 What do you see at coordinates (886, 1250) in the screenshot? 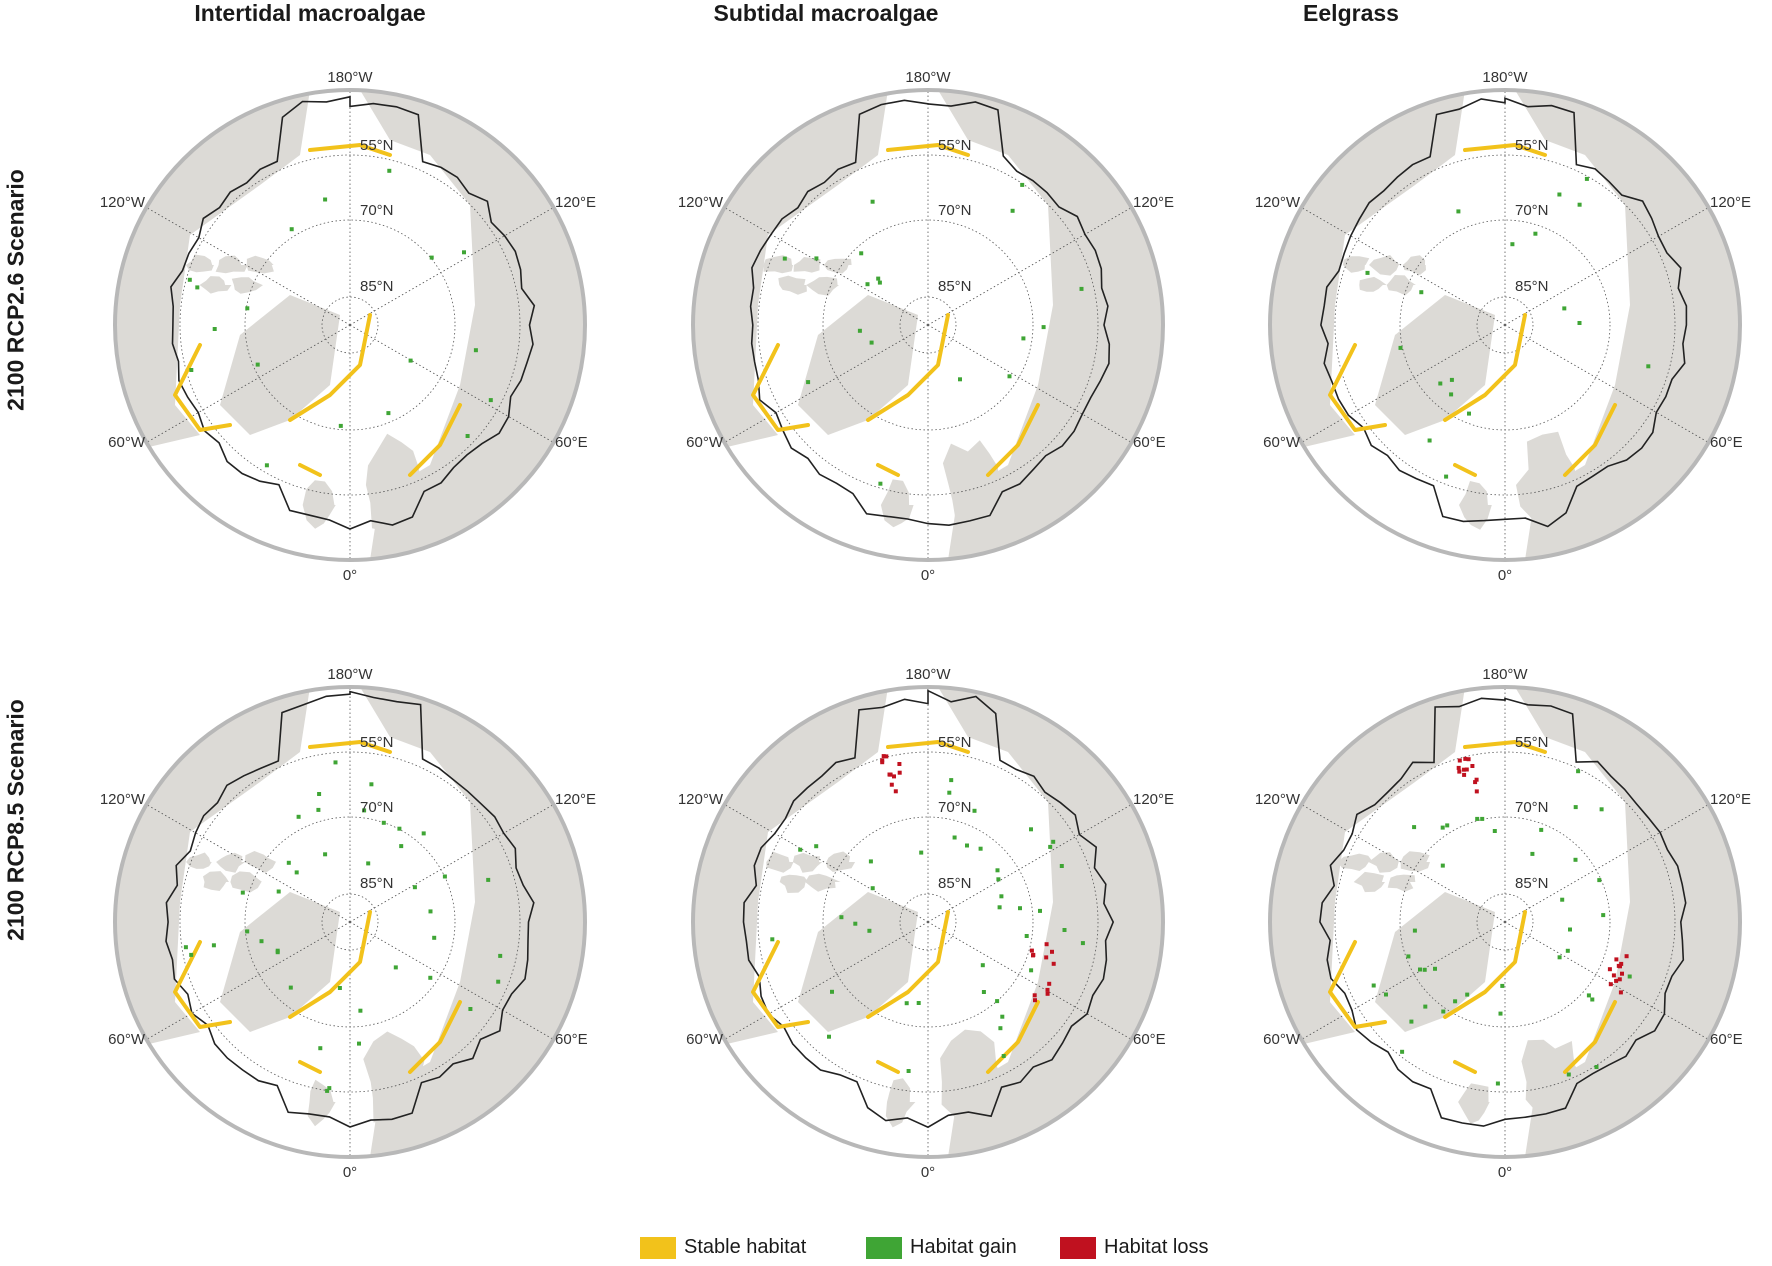
I see `legend: Stable habitat Habitat gain Habitat loss` at bounding box center [886, 1250].